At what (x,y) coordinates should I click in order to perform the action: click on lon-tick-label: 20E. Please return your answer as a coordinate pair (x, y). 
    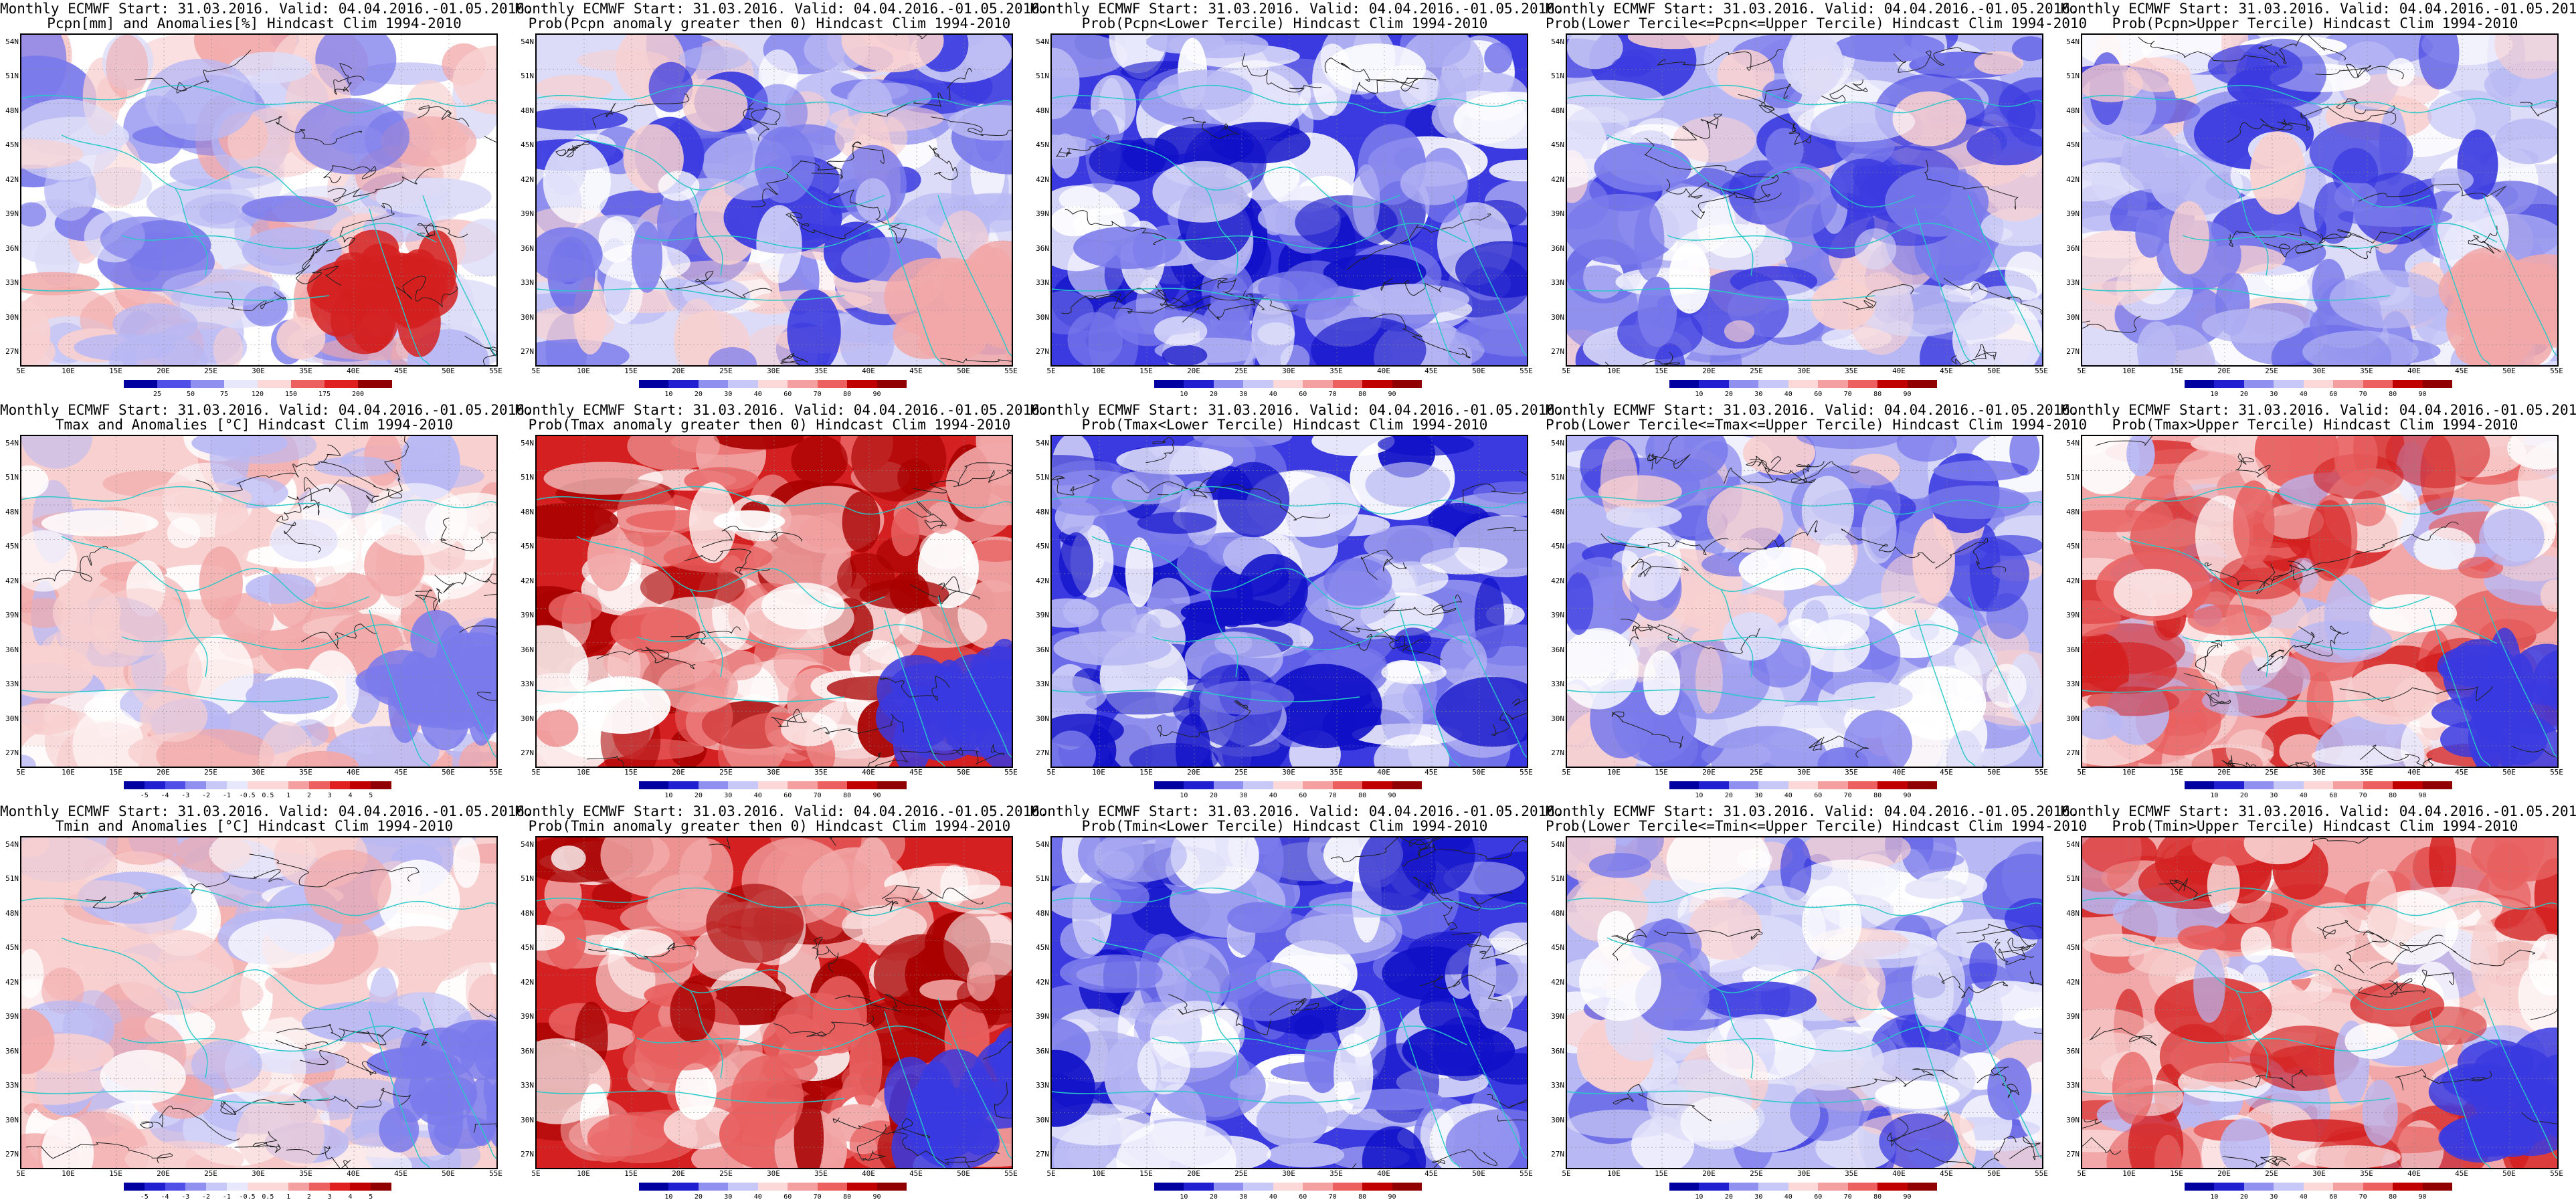
    Looking at the image, I should click on (1193, 371).